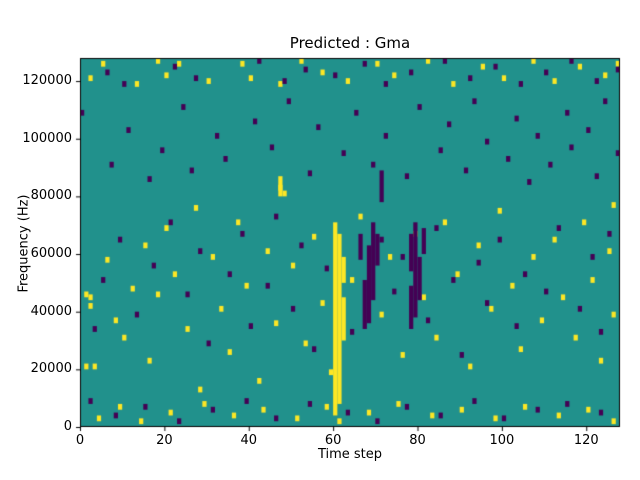 This screenshot has width=640, height=480. Describe the element at coordinates (350, 454) in the screenshot. I see `x-axis-label: Time step` at that location.